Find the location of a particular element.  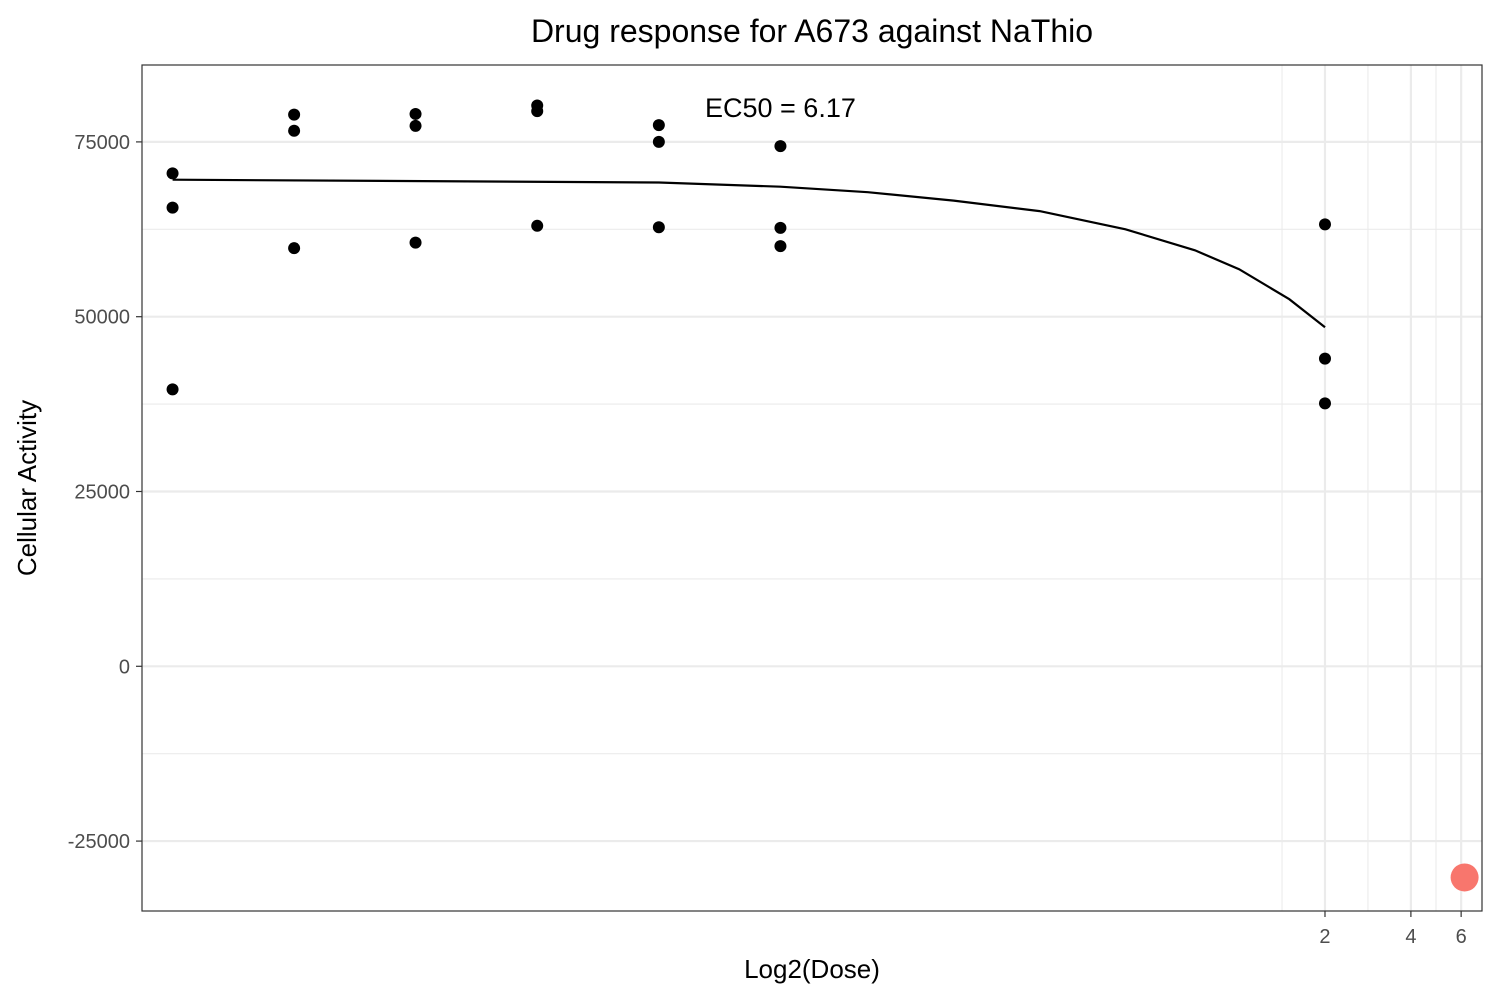

x-axis-title: Log2(Dose) is located at coordinates (812, 969).